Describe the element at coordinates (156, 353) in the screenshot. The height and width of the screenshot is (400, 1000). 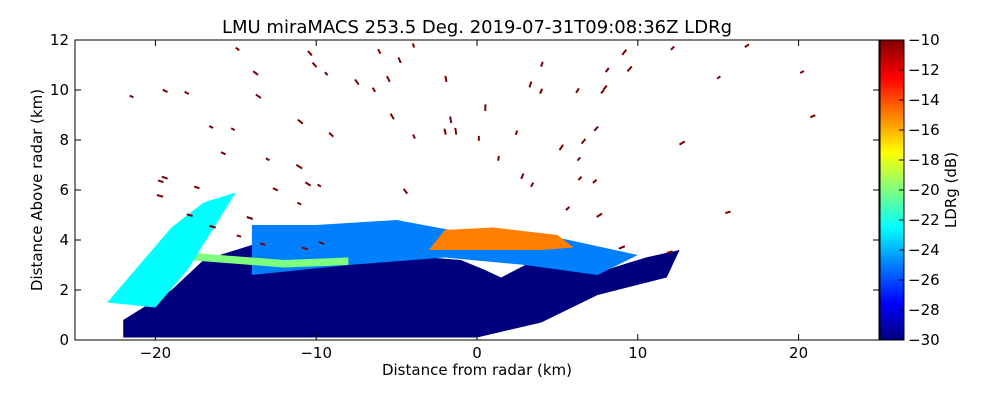
I see `x-tick-label: −20` at that location.